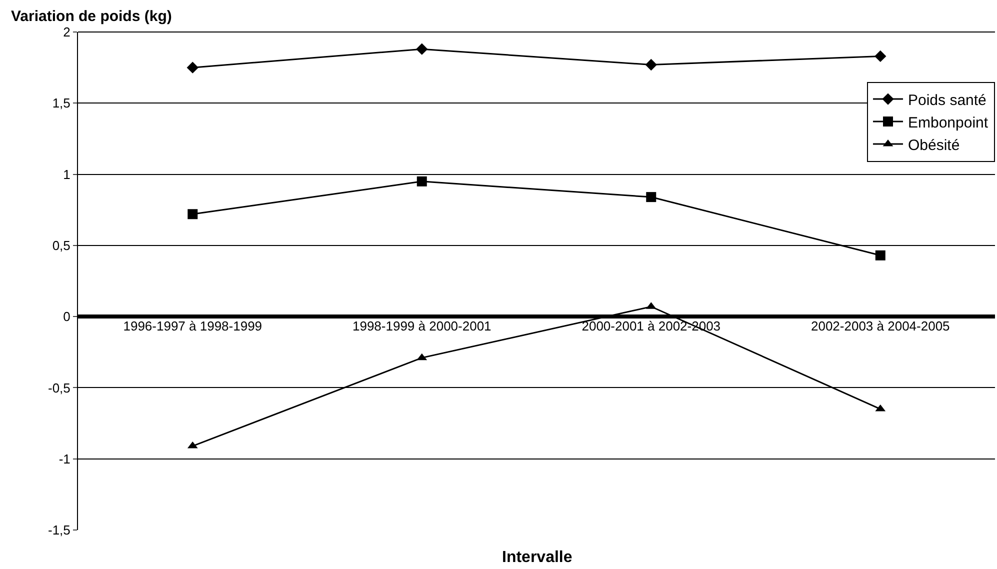 The width and height of the screenshot is (997, 569). I want to click on y-tick-label: -0,5, so click(59, 388).